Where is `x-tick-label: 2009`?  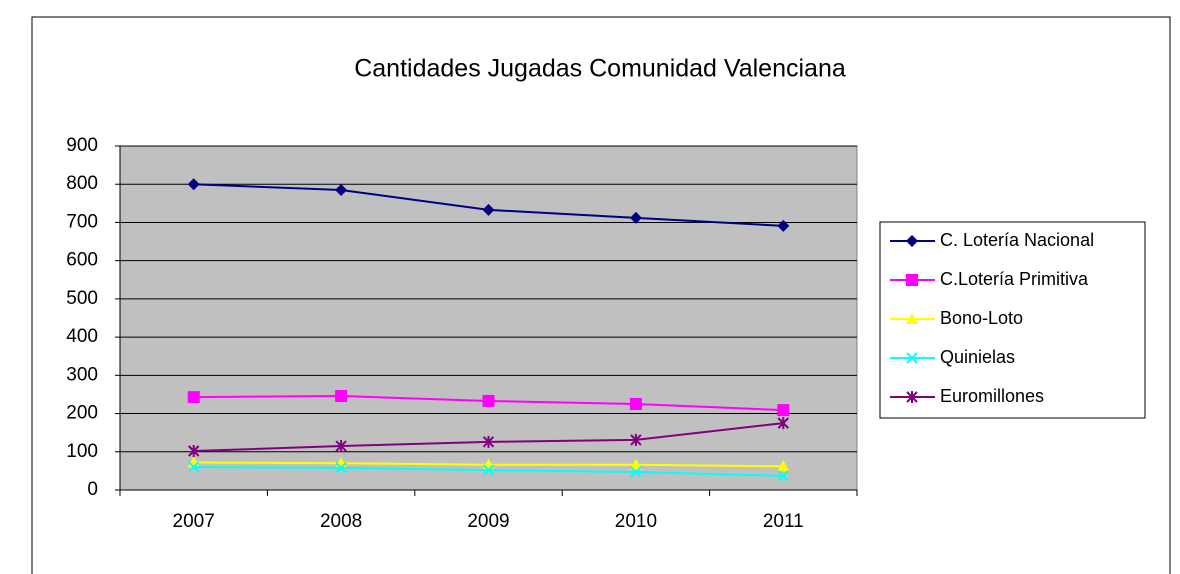
x-tick-label: 2009 is located at coordinates (488, 521).